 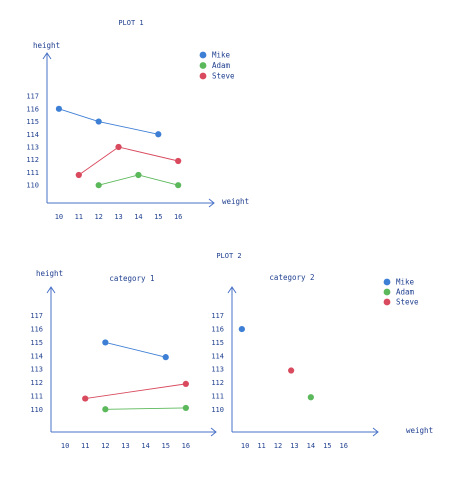 I want to click on category-2-x-tick-label: 11, so click(x=261, y=446).